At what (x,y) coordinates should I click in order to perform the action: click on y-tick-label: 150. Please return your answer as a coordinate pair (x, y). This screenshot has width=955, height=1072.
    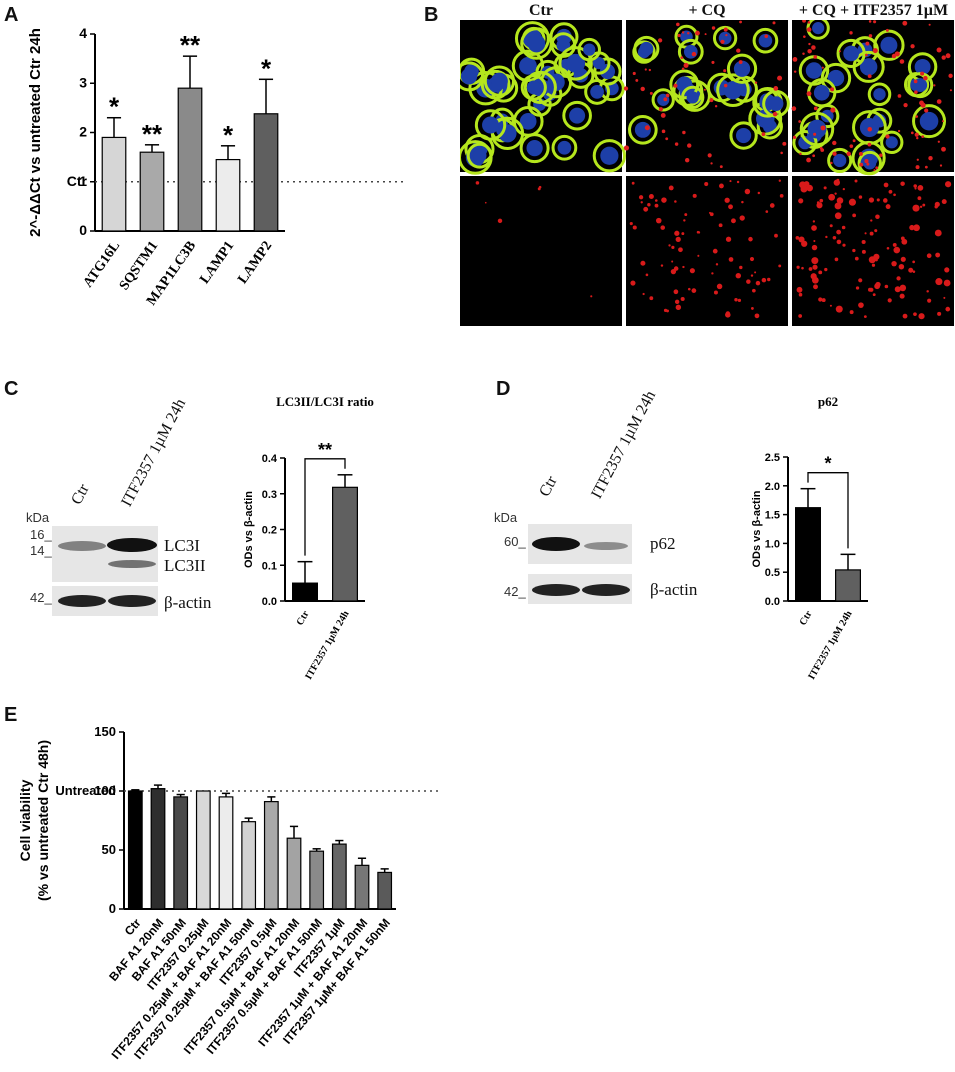
    Looking at the image, I should click on (105, 731).